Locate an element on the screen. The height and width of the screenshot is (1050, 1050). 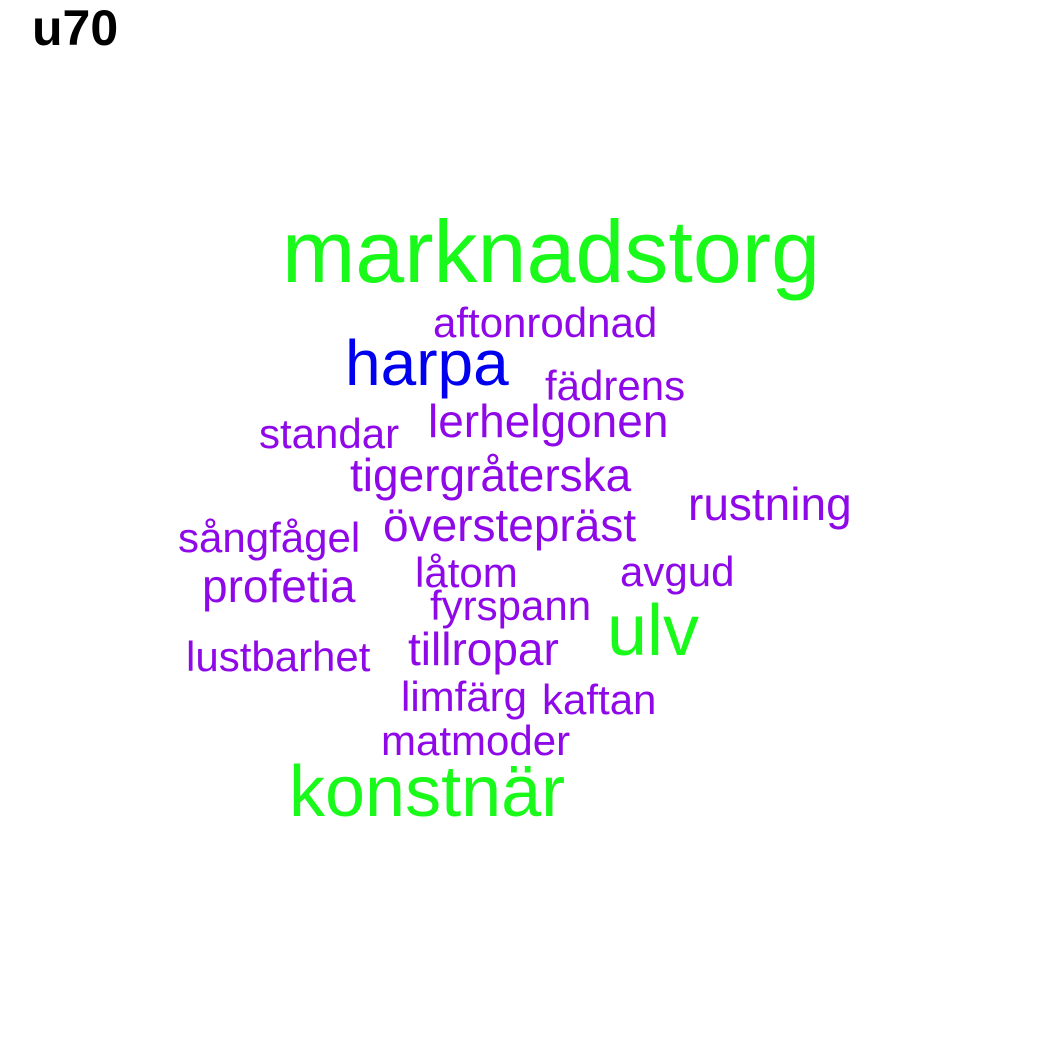
word-latom: låtom is located at coordinates (466, 572).